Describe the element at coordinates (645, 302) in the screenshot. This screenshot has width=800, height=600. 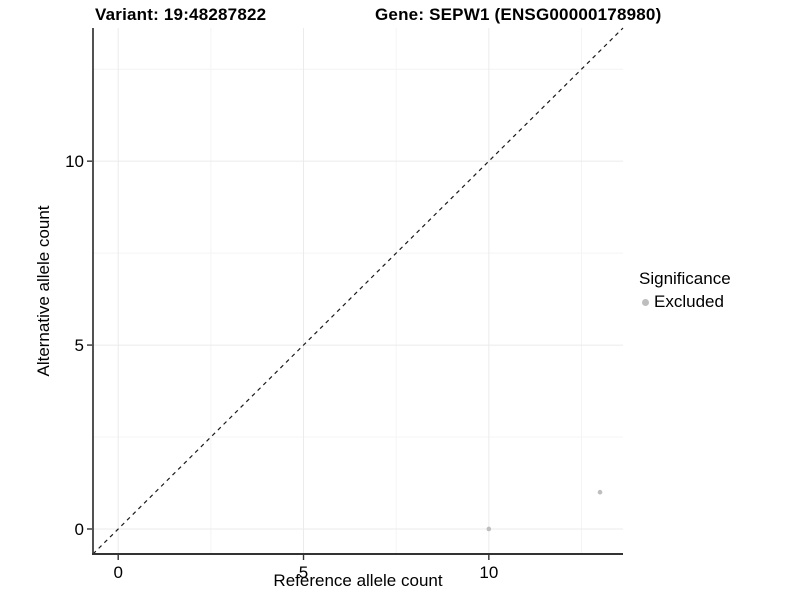
I see `legend-point-icon` at that location.